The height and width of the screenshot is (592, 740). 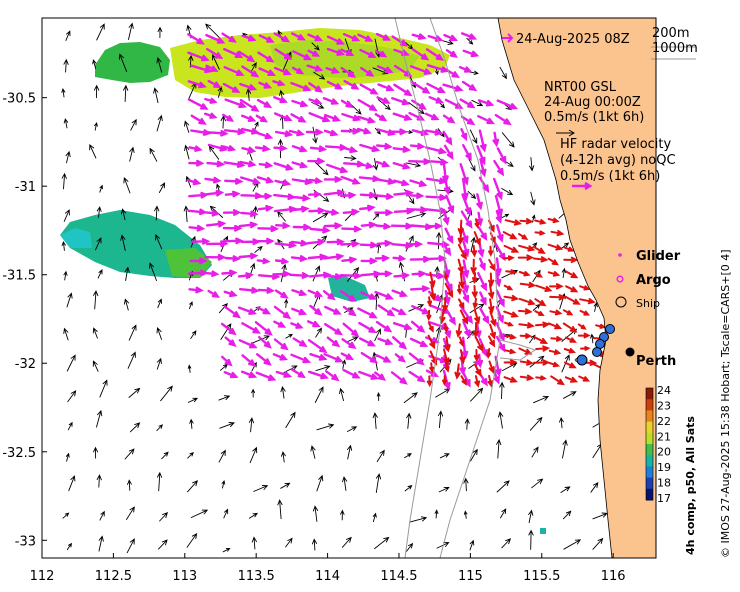 What do you see at coordinates (592, 102) in the screenshot?
I see `gsl-time: 24-Aug 00:00Z` at bounding box center [592, 102].